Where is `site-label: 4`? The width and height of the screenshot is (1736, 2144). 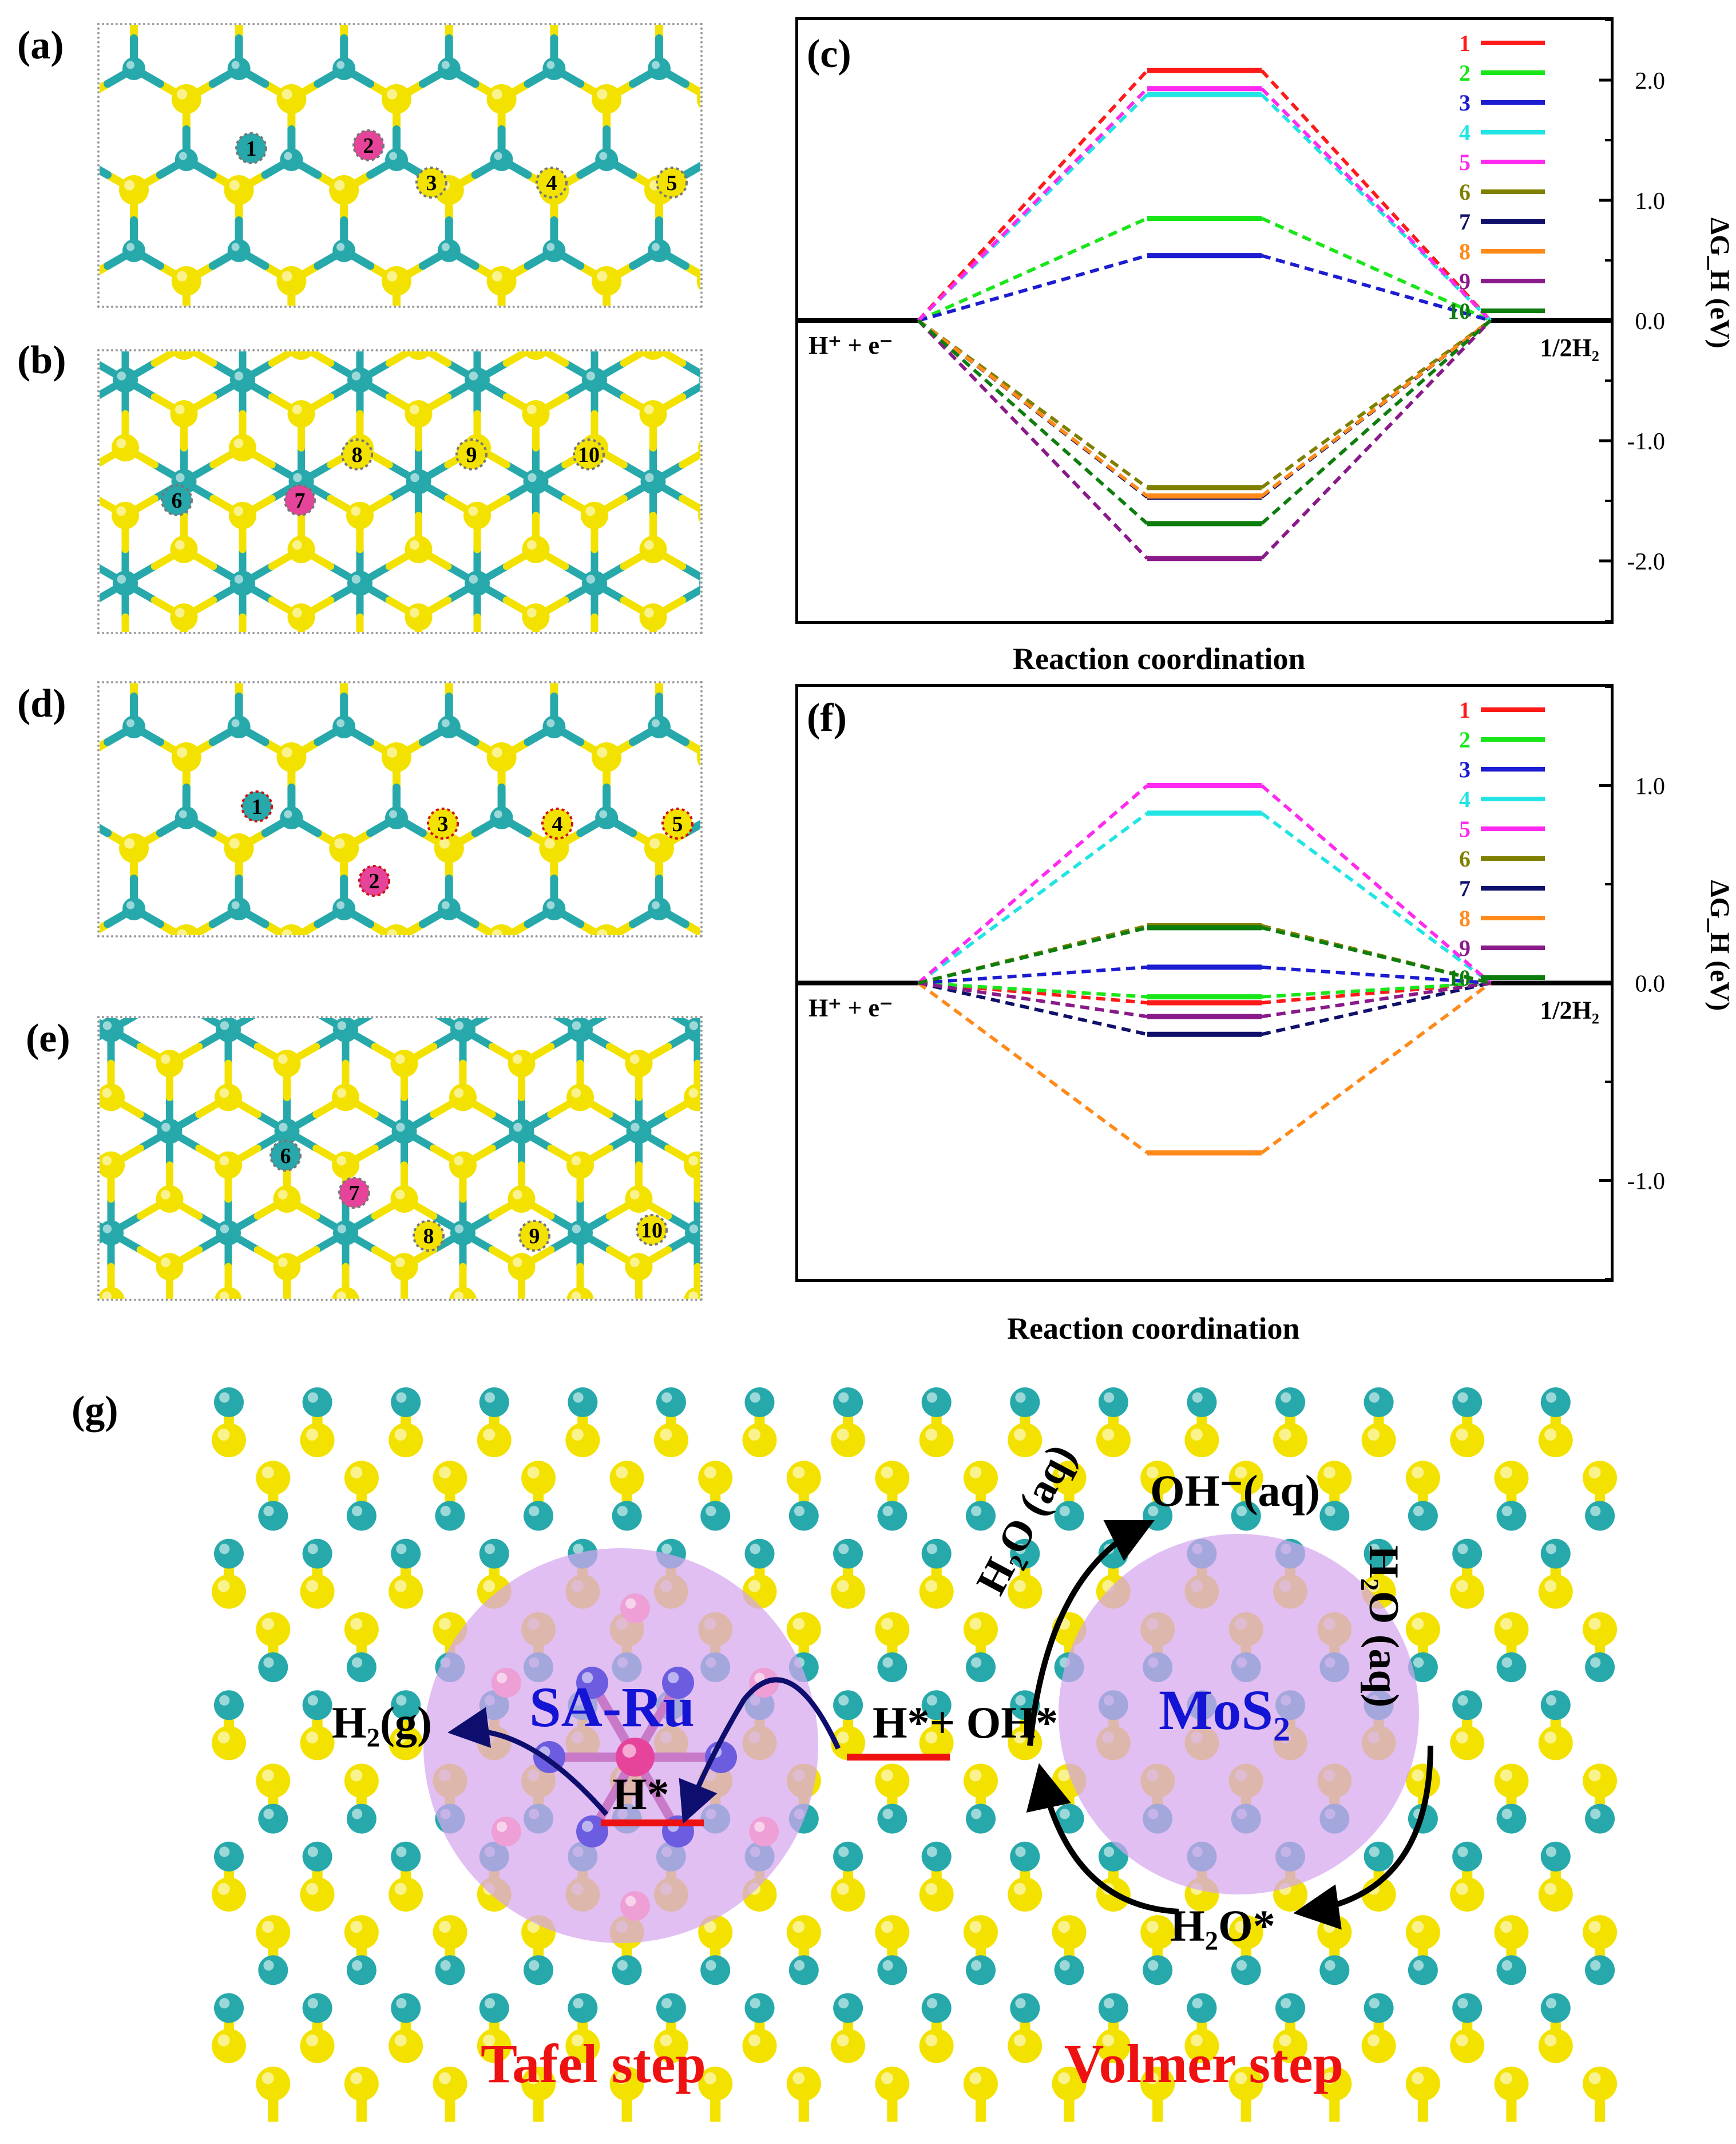
site-label: 4 is located at coordinates (551, 183).